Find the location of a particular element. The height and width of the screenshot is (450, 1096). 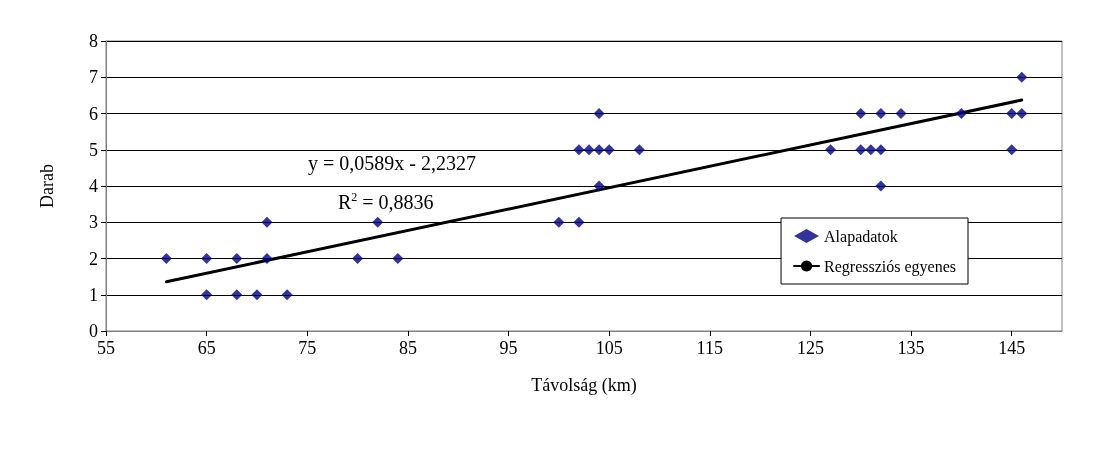

x-tick-label: 55 is located at coordinates (106, 348).